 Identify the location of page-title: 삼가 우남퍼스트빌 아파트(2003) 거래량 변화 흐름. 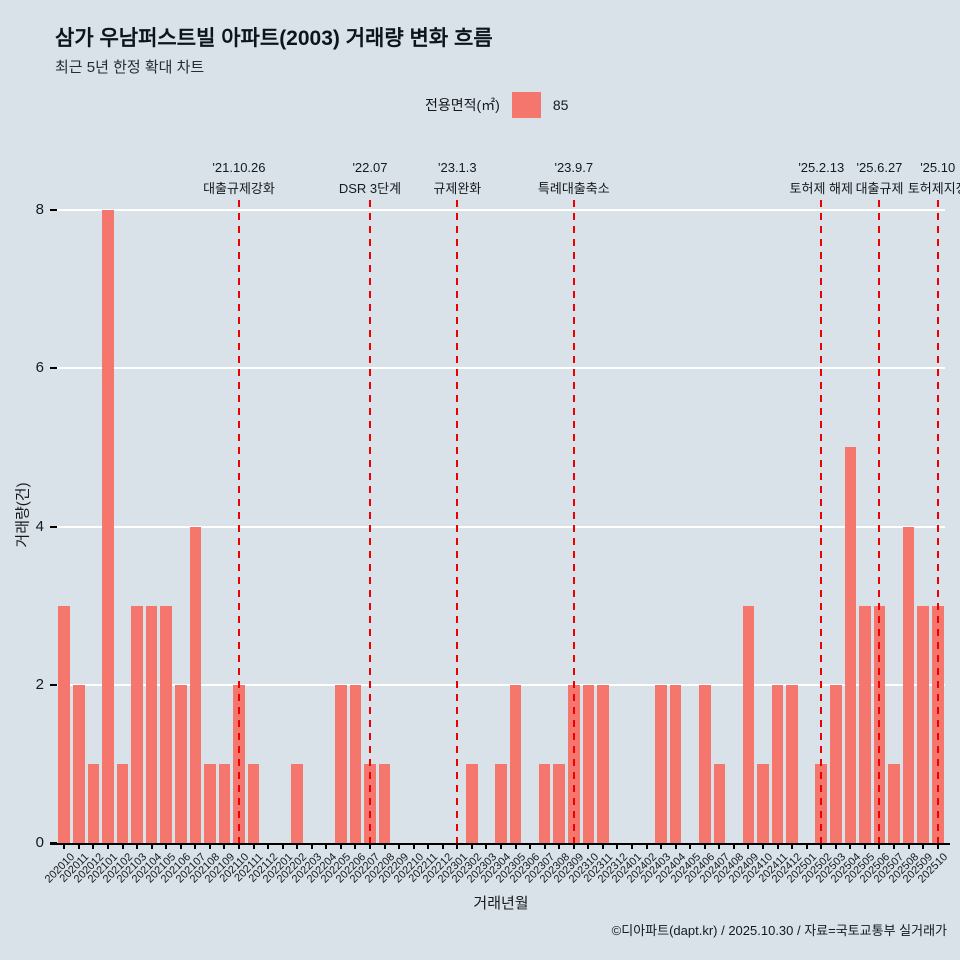
(274, 38).